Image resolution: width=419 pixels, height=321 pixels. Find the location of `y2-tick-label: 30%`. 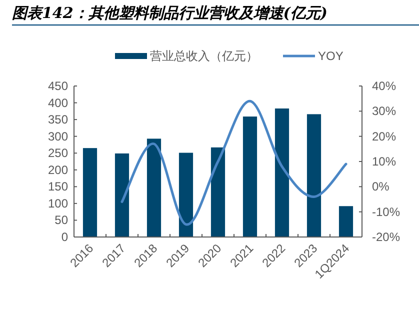

y2-tick-label: 30% is located at coordinates (384, 111).